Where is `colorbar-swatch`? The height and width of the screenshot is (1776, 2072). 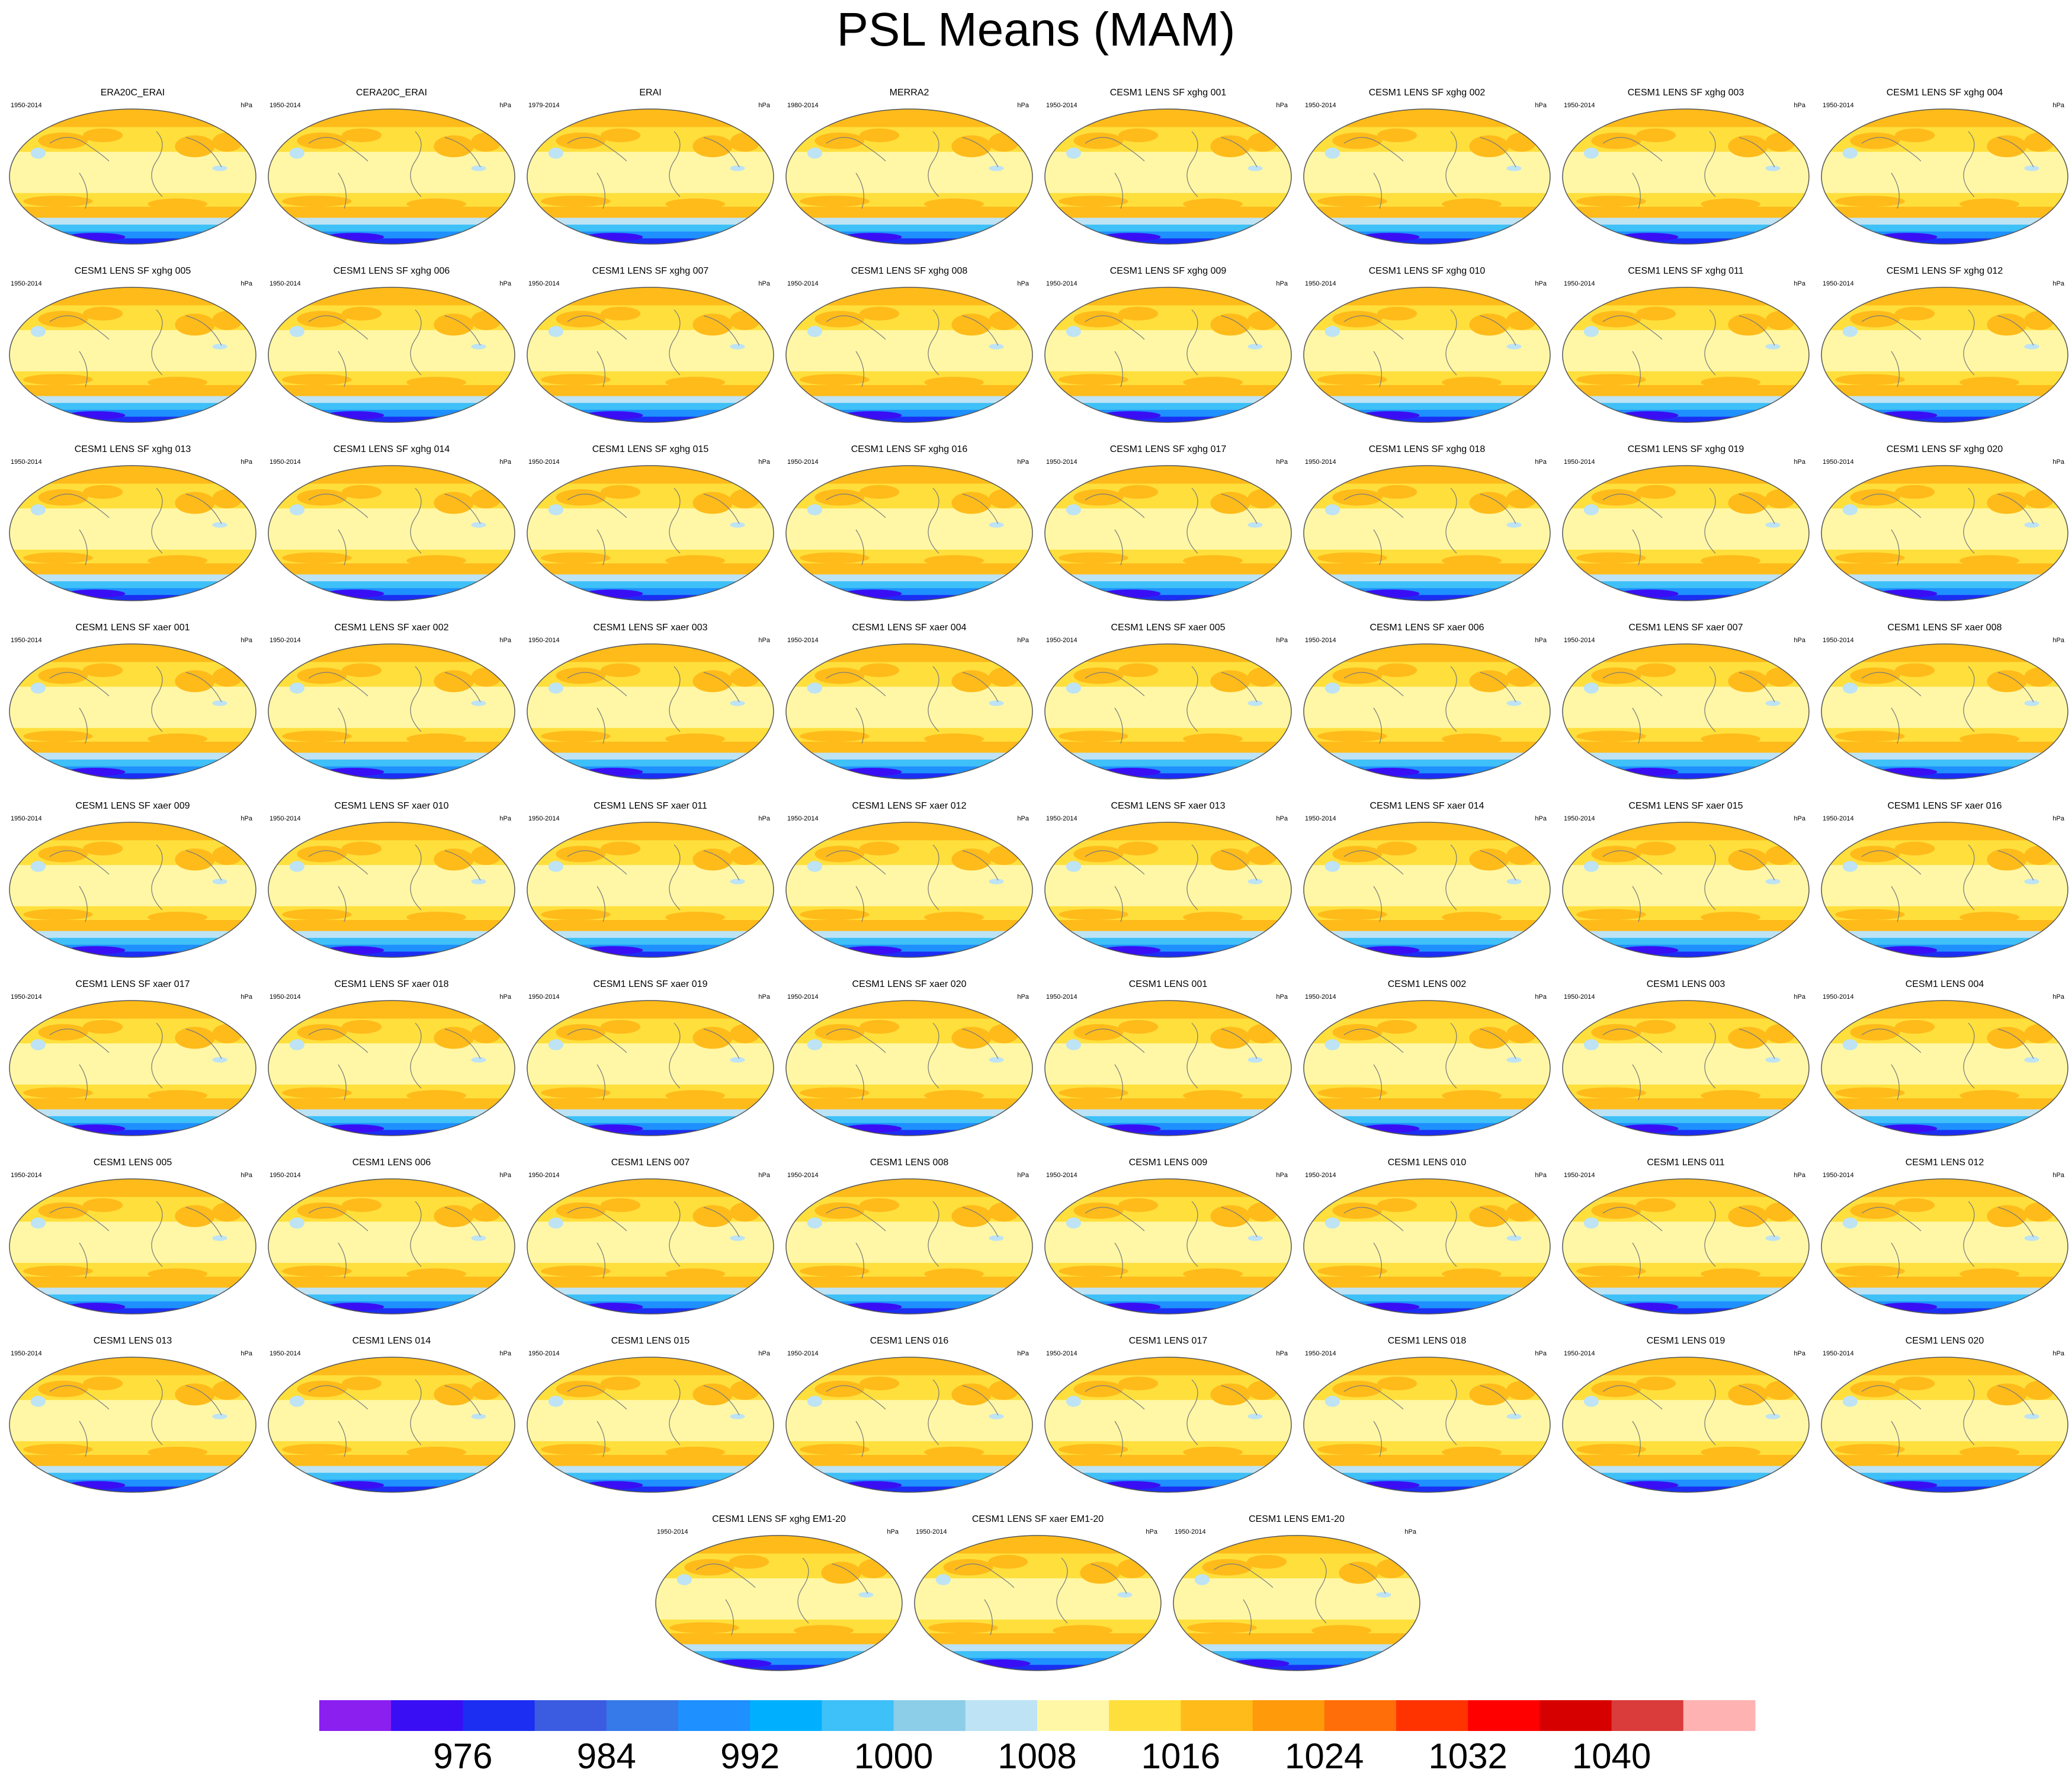 colorbar-swatch is located at coordinates (1504, 1715).